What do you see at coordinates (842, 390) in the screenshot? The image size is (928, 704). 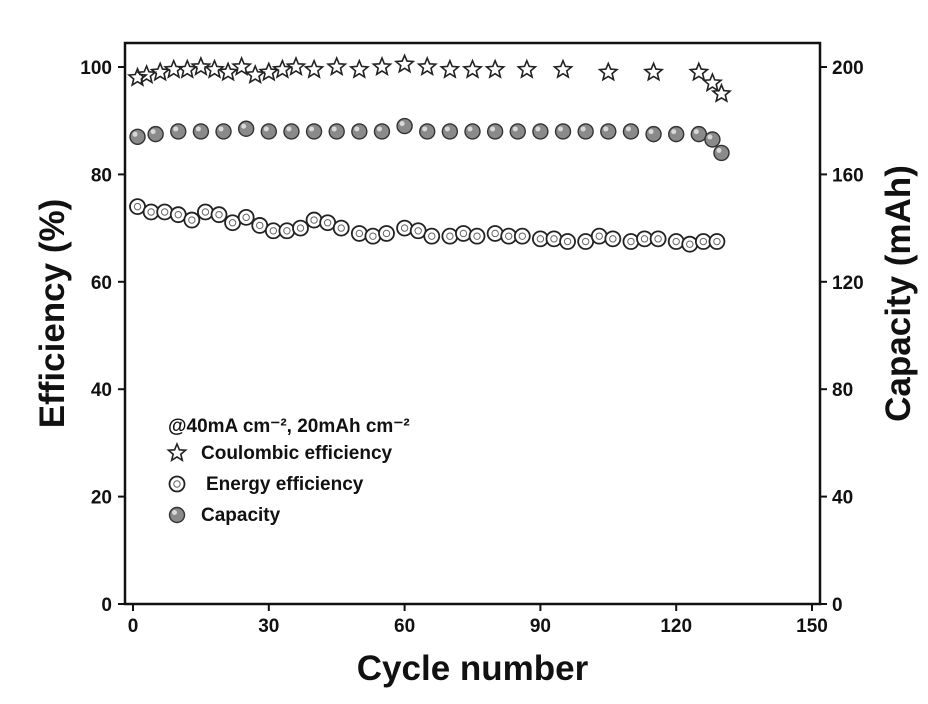 I see `y-right-tick-label: 80` at bounding box center [842, 390].